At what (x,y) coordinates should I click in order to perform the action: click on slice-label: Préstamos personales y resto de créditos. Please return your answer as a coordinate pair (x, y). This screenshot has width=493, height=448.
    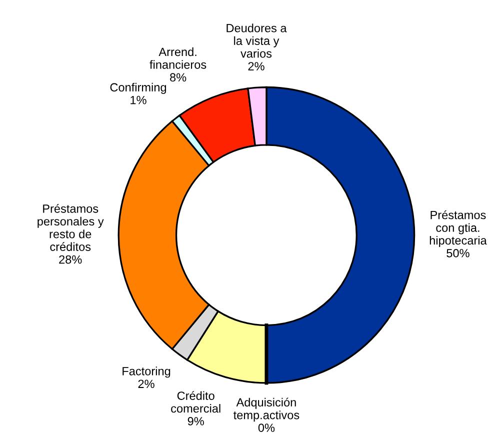
    Looking at the image, I should click on (71, 227).